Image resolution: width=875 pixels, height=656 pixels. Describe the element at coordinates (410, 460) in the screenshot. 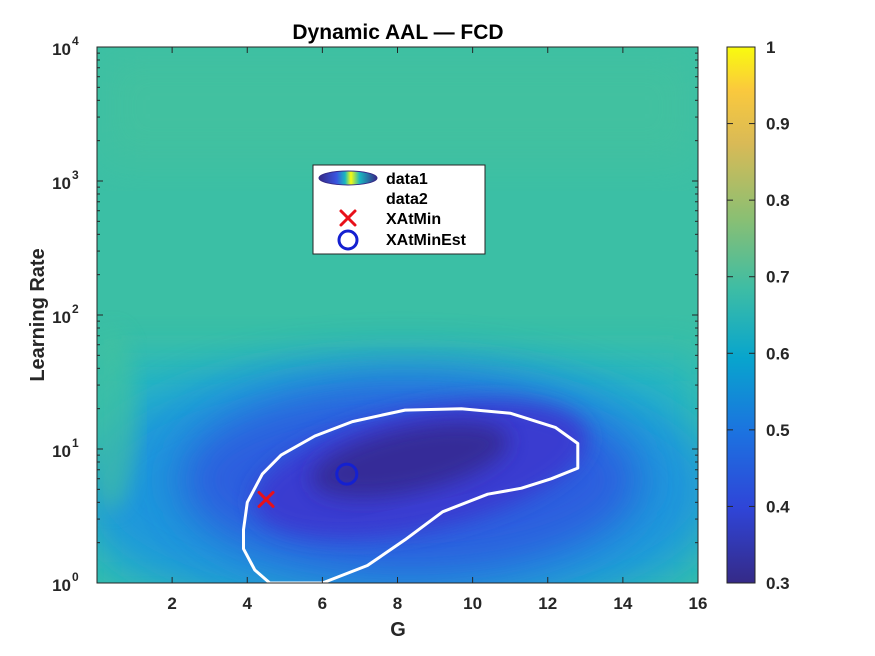

I see `surface-core-basin` at that location.